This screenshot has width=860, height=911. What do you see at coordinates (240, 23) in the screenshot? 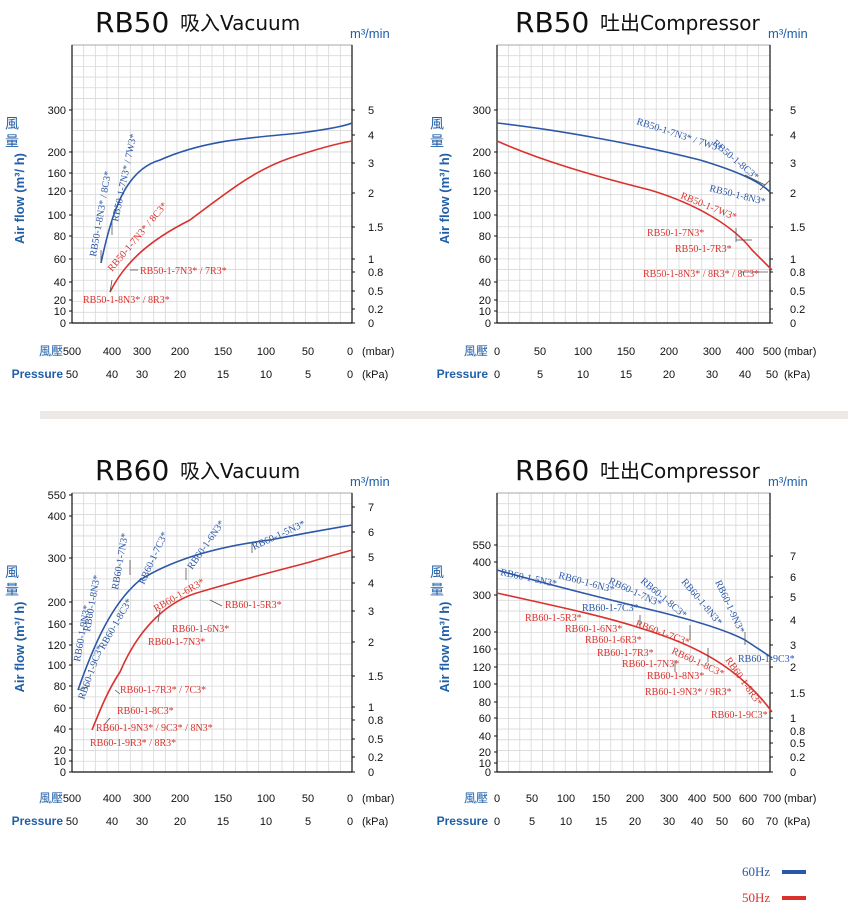
I see `chart-title-mode: 吸入Vacuum` at bounding box center [240, 23].